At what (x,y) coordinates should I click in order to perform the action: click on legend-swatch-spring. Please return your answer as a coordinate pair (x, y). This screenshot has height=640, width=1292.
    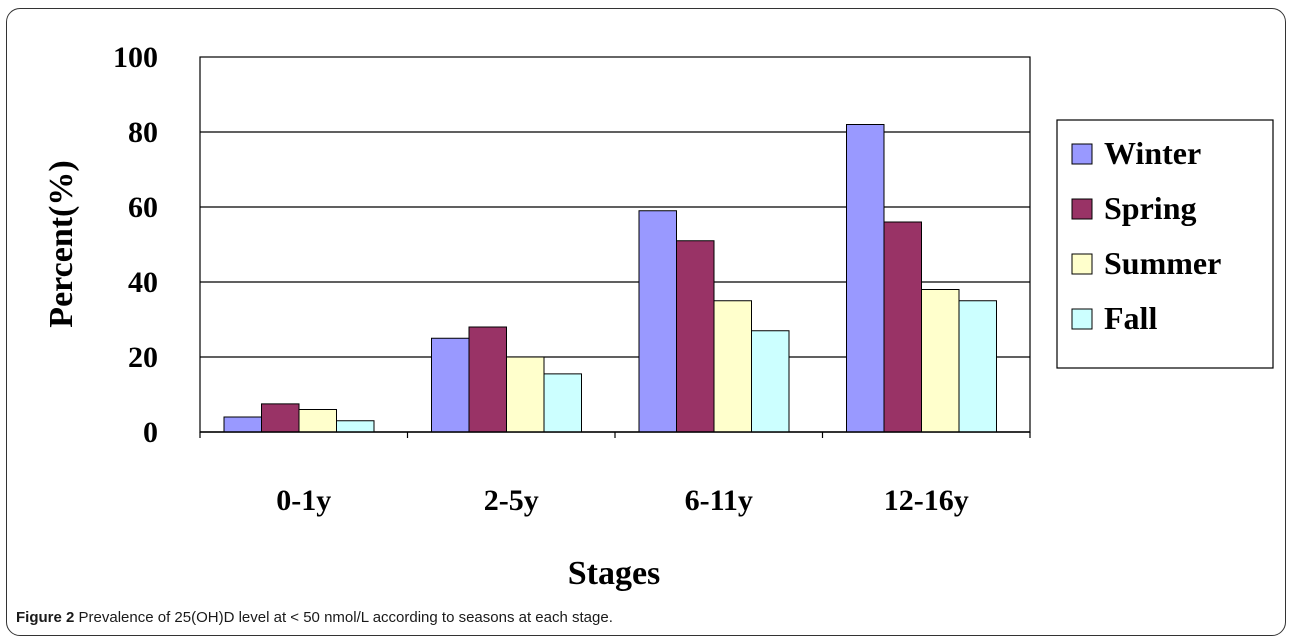
    Looking at the image, I should click on (1082, 209).